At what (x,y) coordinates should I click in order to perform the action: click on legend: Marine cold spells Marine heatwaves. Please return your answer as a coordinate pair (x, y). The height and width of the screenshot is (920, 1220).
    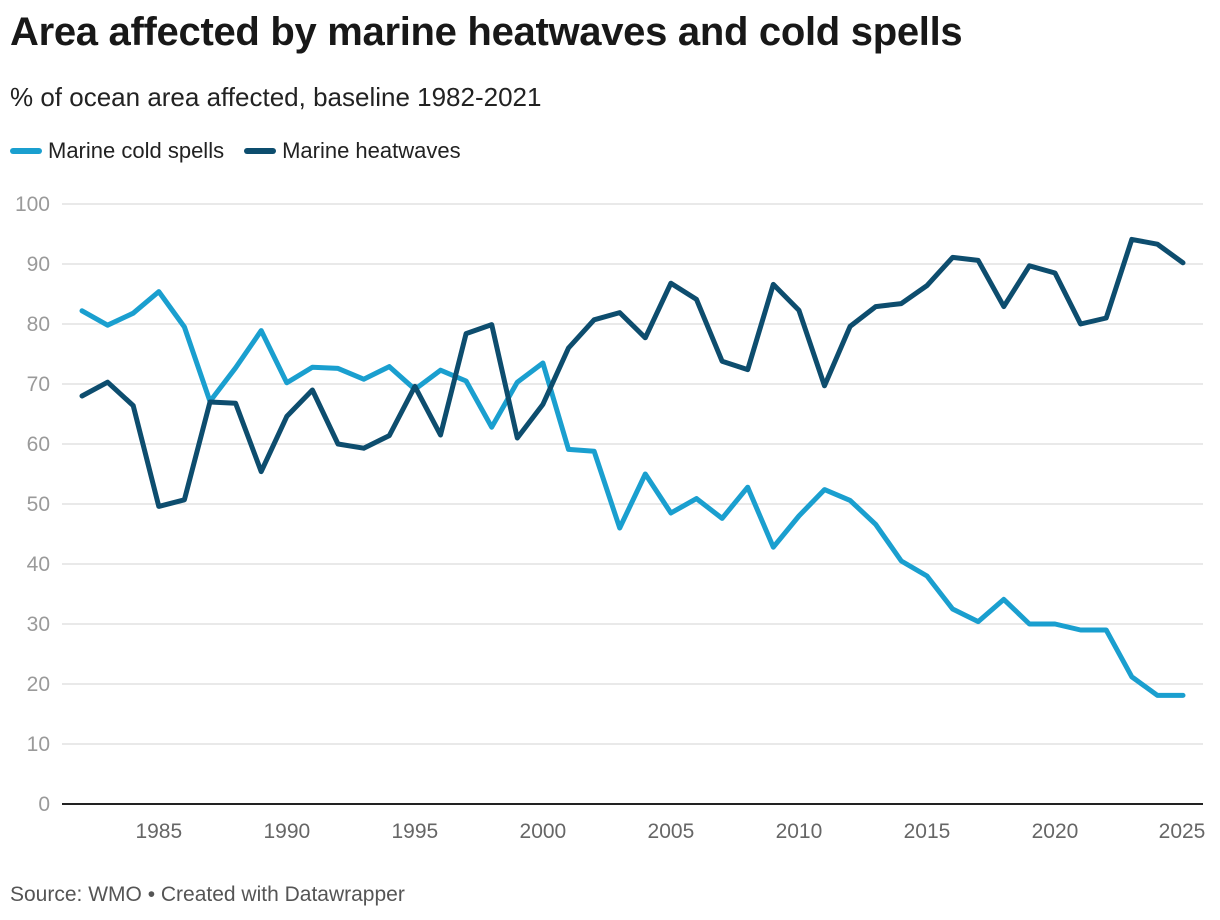
    Looking at the image, I should click on (245, 151).